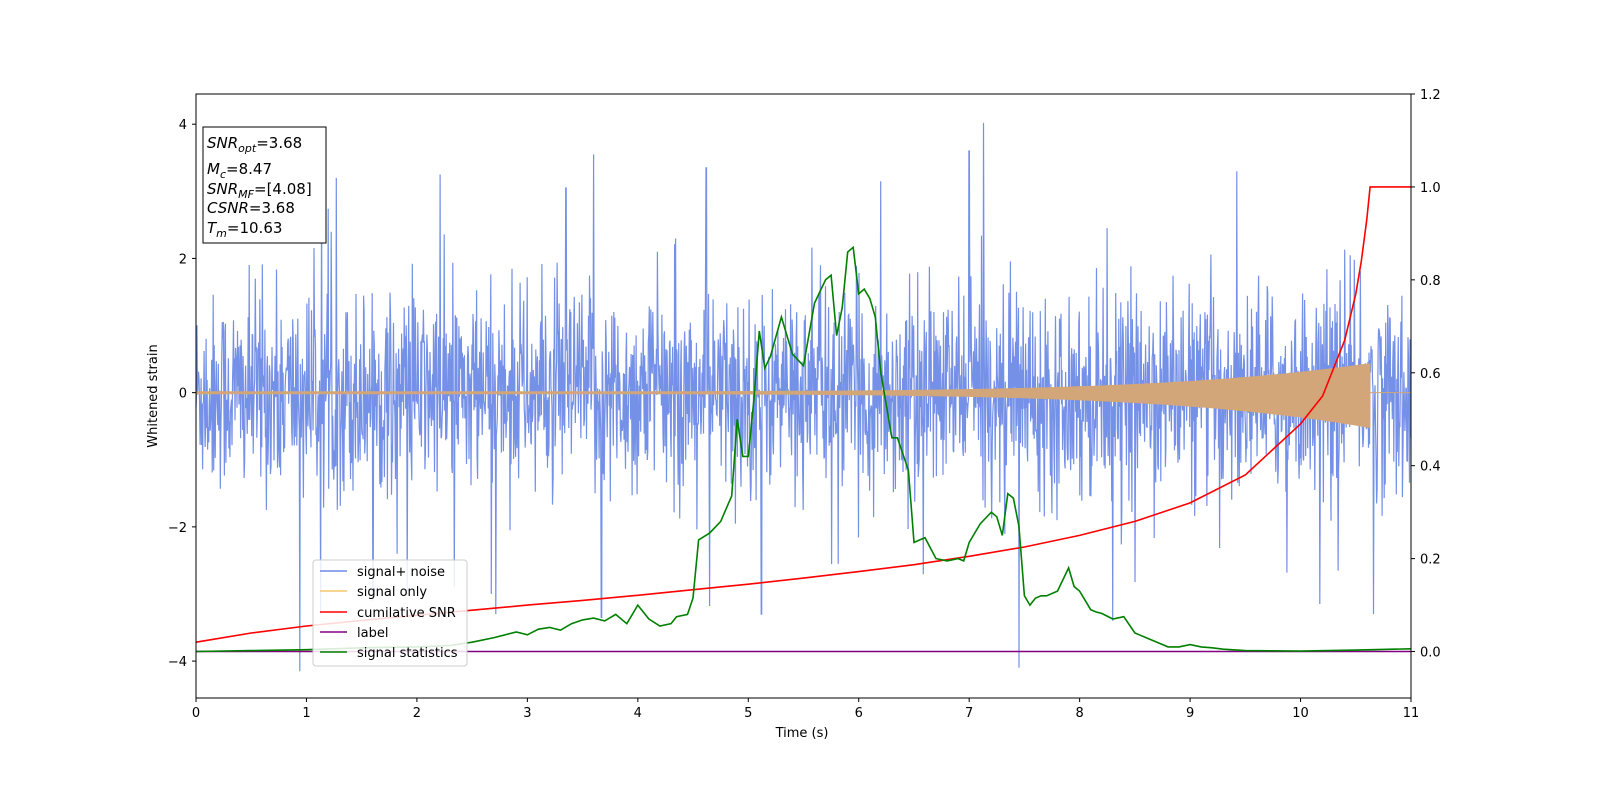 The height and width of the screenshot is (800, 1600). I want to click on x-tick-label: 11, so click(1411, 713).